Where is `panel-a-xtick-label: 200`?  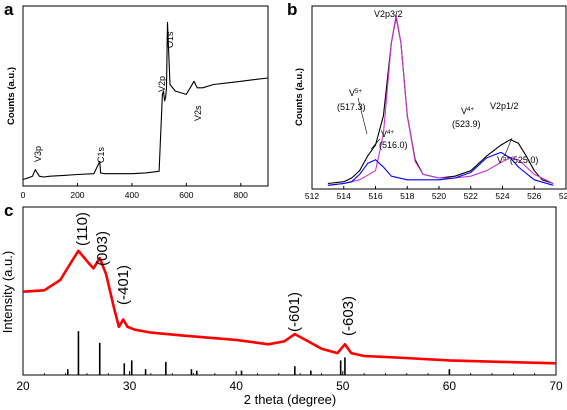
panel-a-xtick-label: 200 is located at coordinates (77, 195).